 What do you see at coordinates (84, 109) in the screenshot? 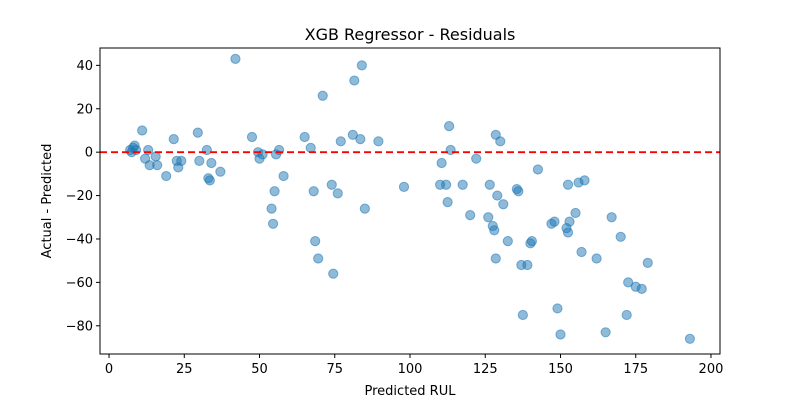
I see `y-tick-label: 20` at bounding box center [84, 109].